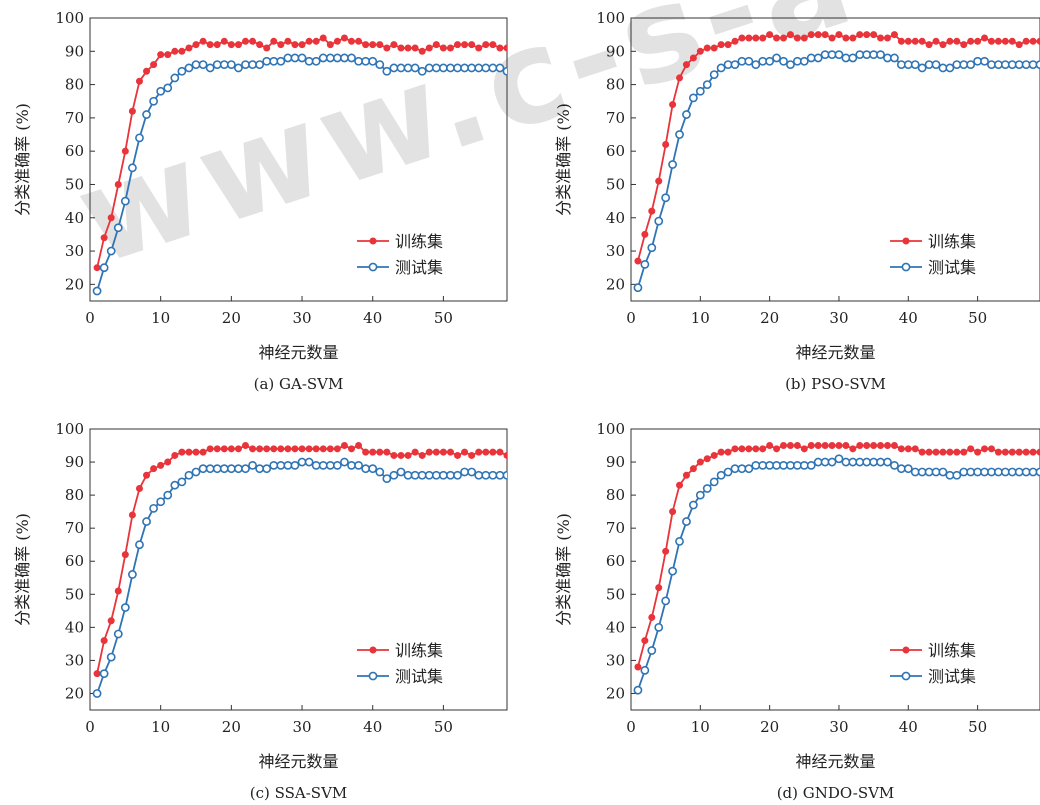 The image size is (1040, 805). I want to click on x-tick-label: 50, so click(443, 727).